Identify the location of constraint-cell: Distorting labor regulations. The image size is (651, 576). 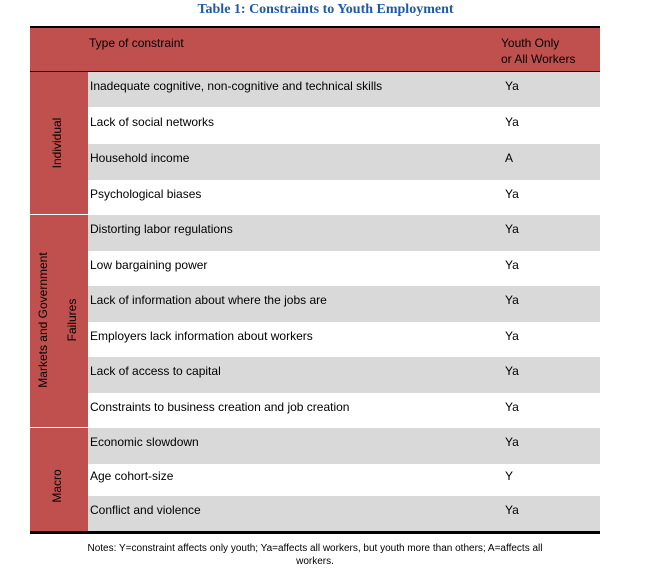
(161, 229).